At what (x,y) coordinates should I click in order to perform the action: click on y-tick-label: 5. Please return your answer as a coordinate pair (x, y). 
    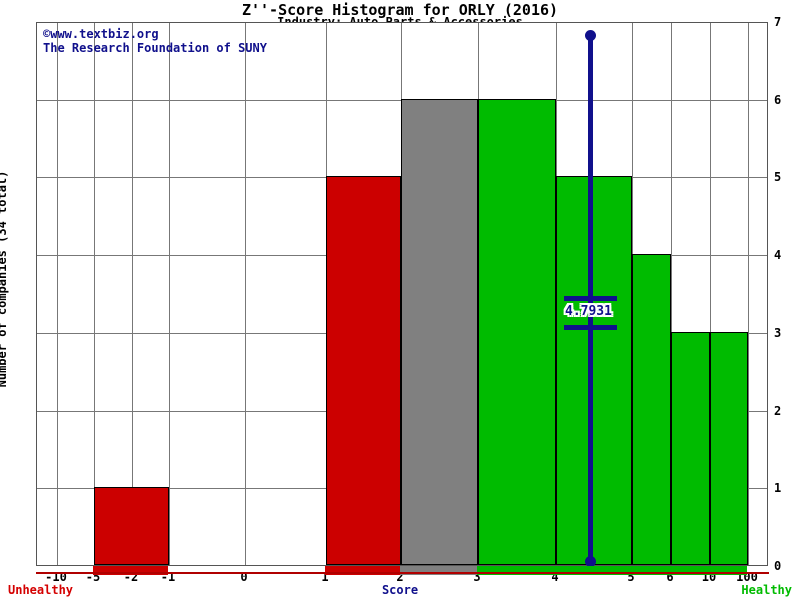
    Looking at the image, I should click on (778, 177).